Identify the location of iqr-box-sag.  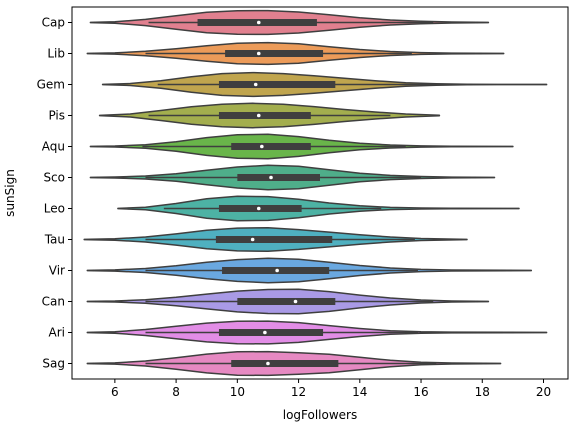
(285, 363).